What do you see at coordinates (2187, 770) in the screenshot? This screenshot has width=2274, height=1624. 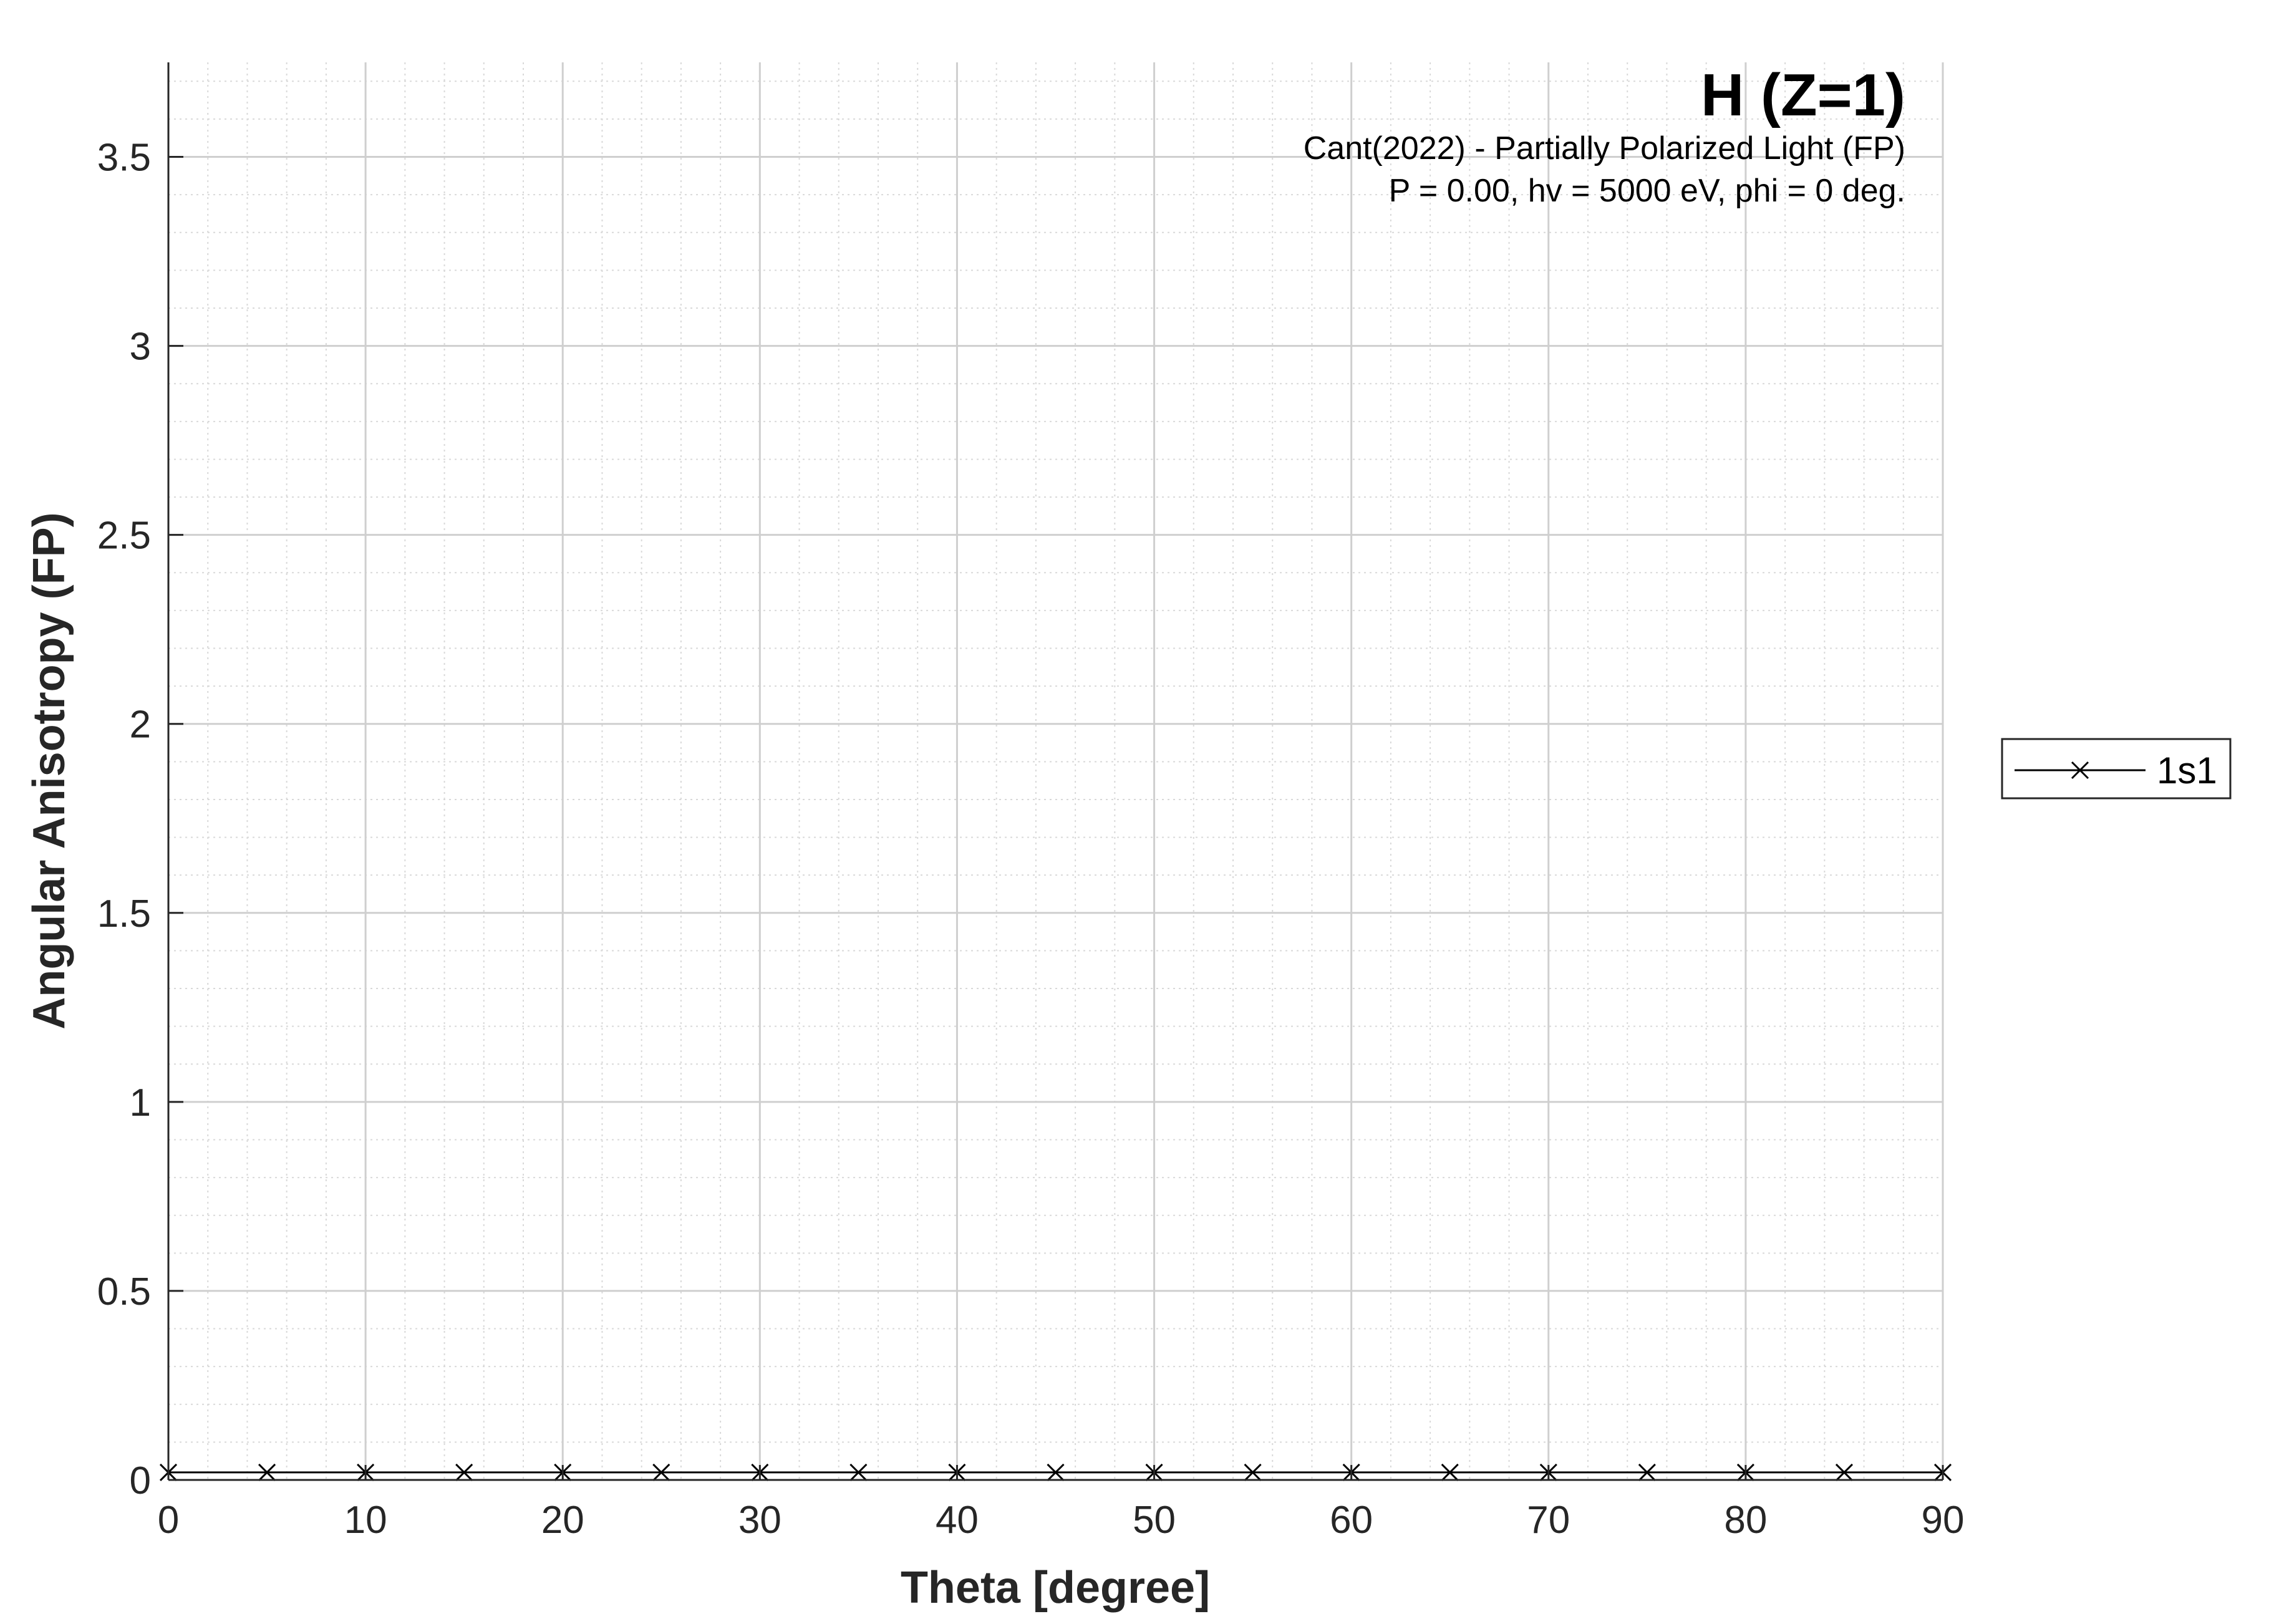 I see `legend-label-1s1: 1s1` at bounding box center [2187, 770].